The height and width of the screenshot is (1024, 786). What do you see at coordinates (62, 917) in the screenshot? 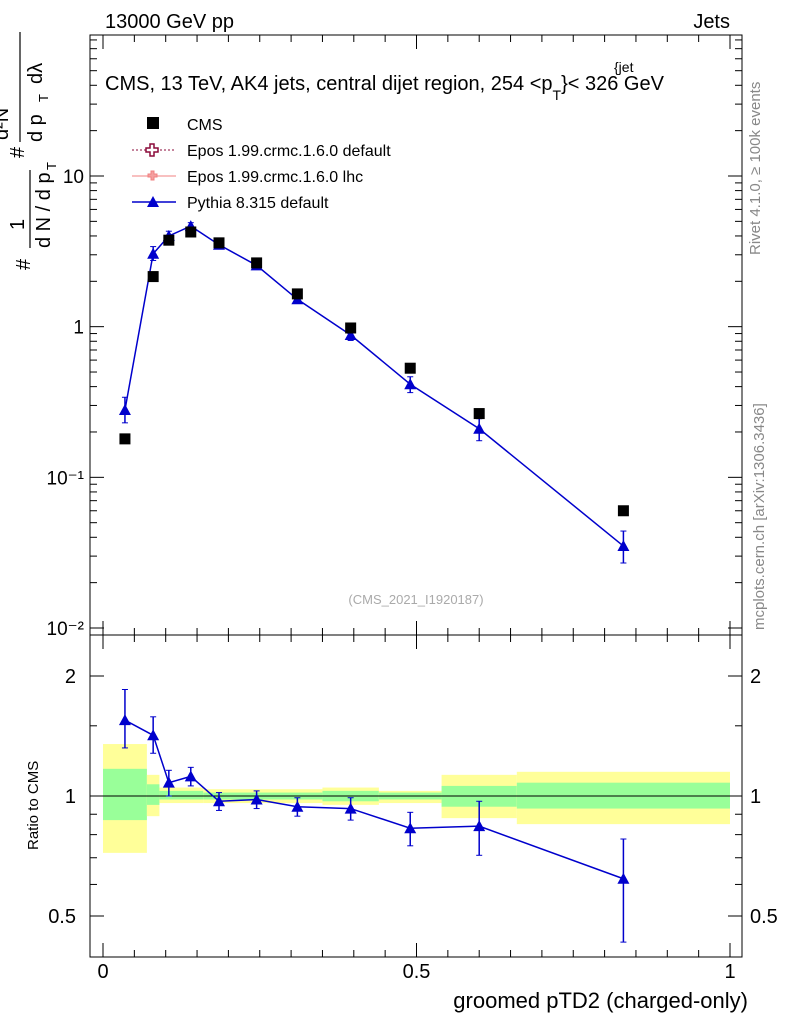
I see `ratio-ytick-label: 0.5` at bounding box center [62, 917].